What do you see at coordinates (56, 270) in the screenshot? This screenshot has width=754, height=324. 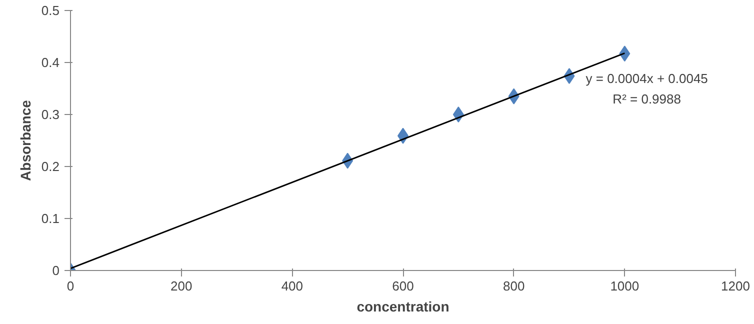 I see `y-tick-label: 0` at bounding box center [56, 270].